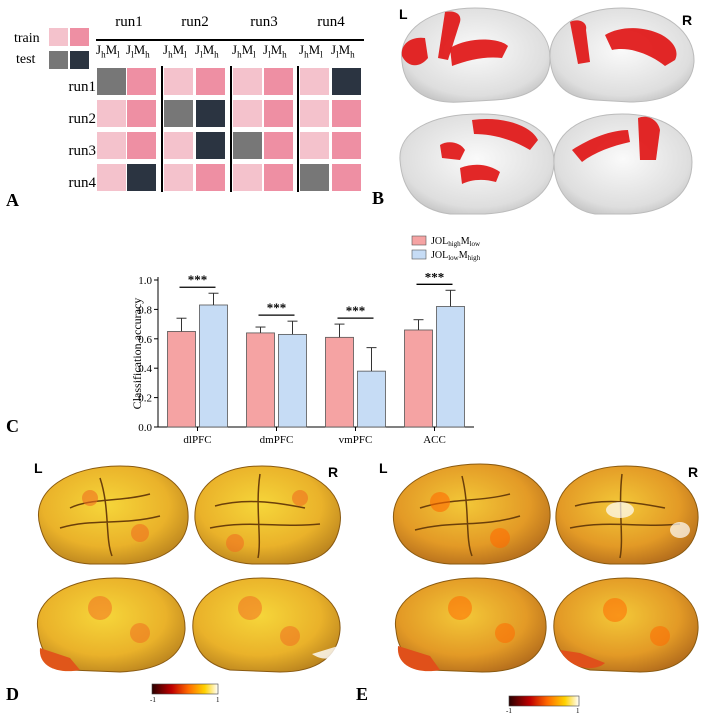  Describe the element at coordinates (278, 145) in the screenshot. I see `matrix-cell-r3-c6` at that location.